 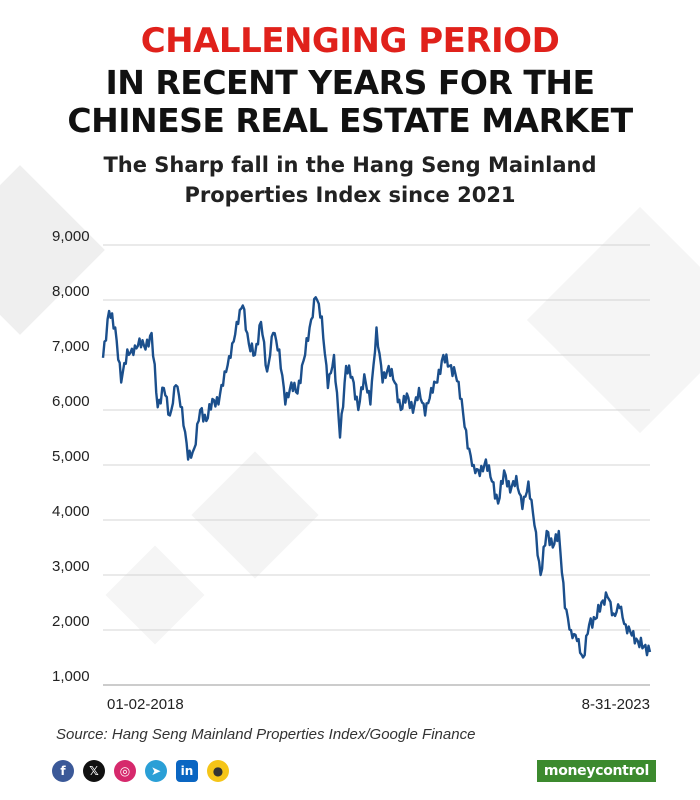 What do you see at coordinates (596, 771) in the screenshot?
I see `brand-logo: moneycontrol` at bounding box center [596, 771].